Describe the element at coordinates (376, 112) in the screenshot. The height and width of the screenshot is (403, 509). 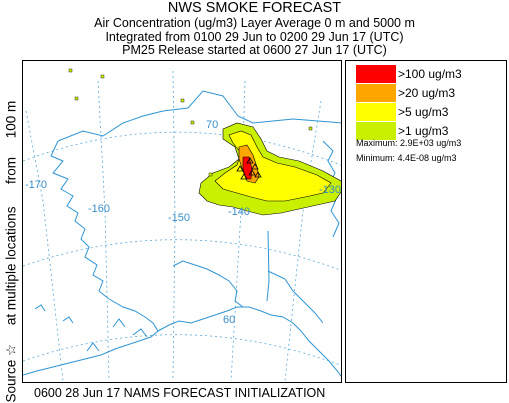
I see `legend-swatch-gt5` at that location.